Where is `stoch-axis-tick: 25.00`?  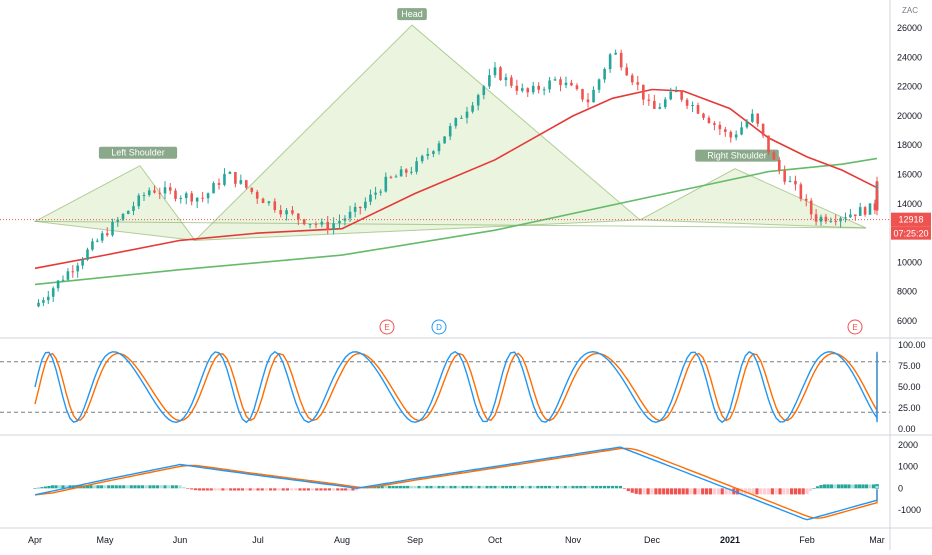
stoch-axis-tick: 25.00 is located at coordinates (909, 408).